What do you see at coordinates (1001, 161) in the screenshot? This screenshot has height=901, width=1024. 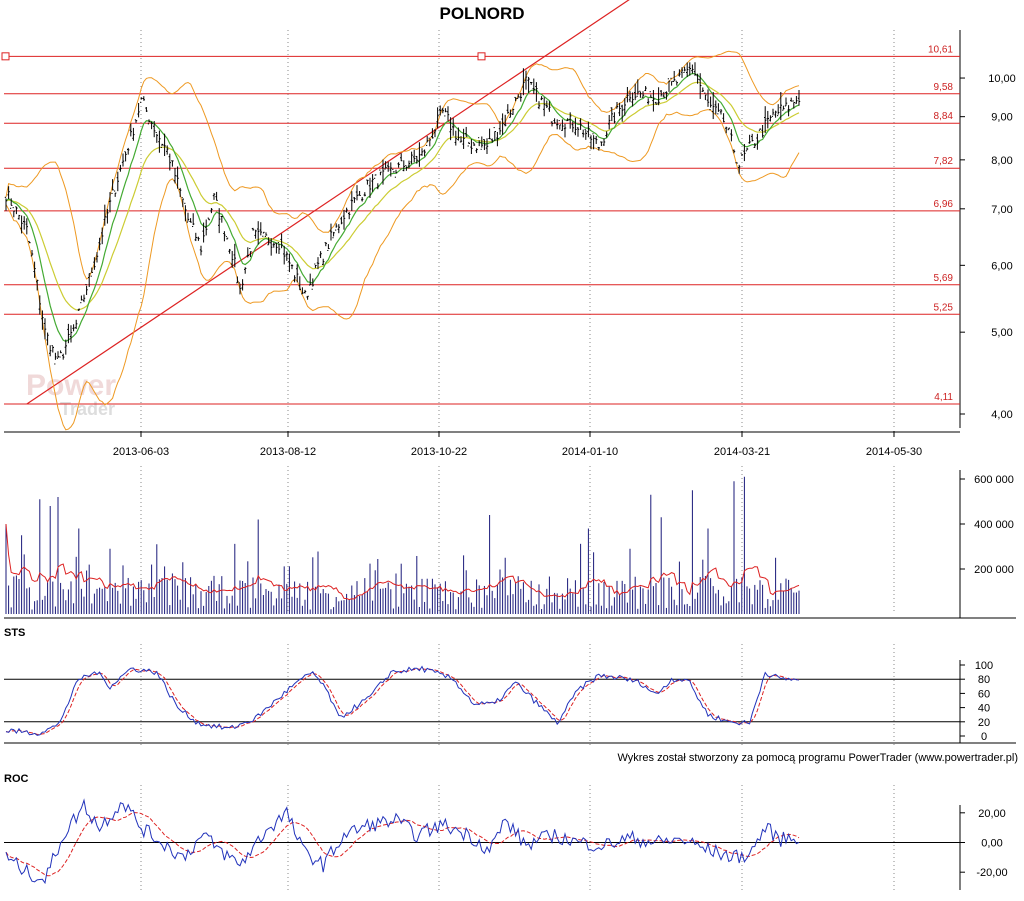 I see `price-y-tick-label: 8,00` at bounding box center [1001, 161].